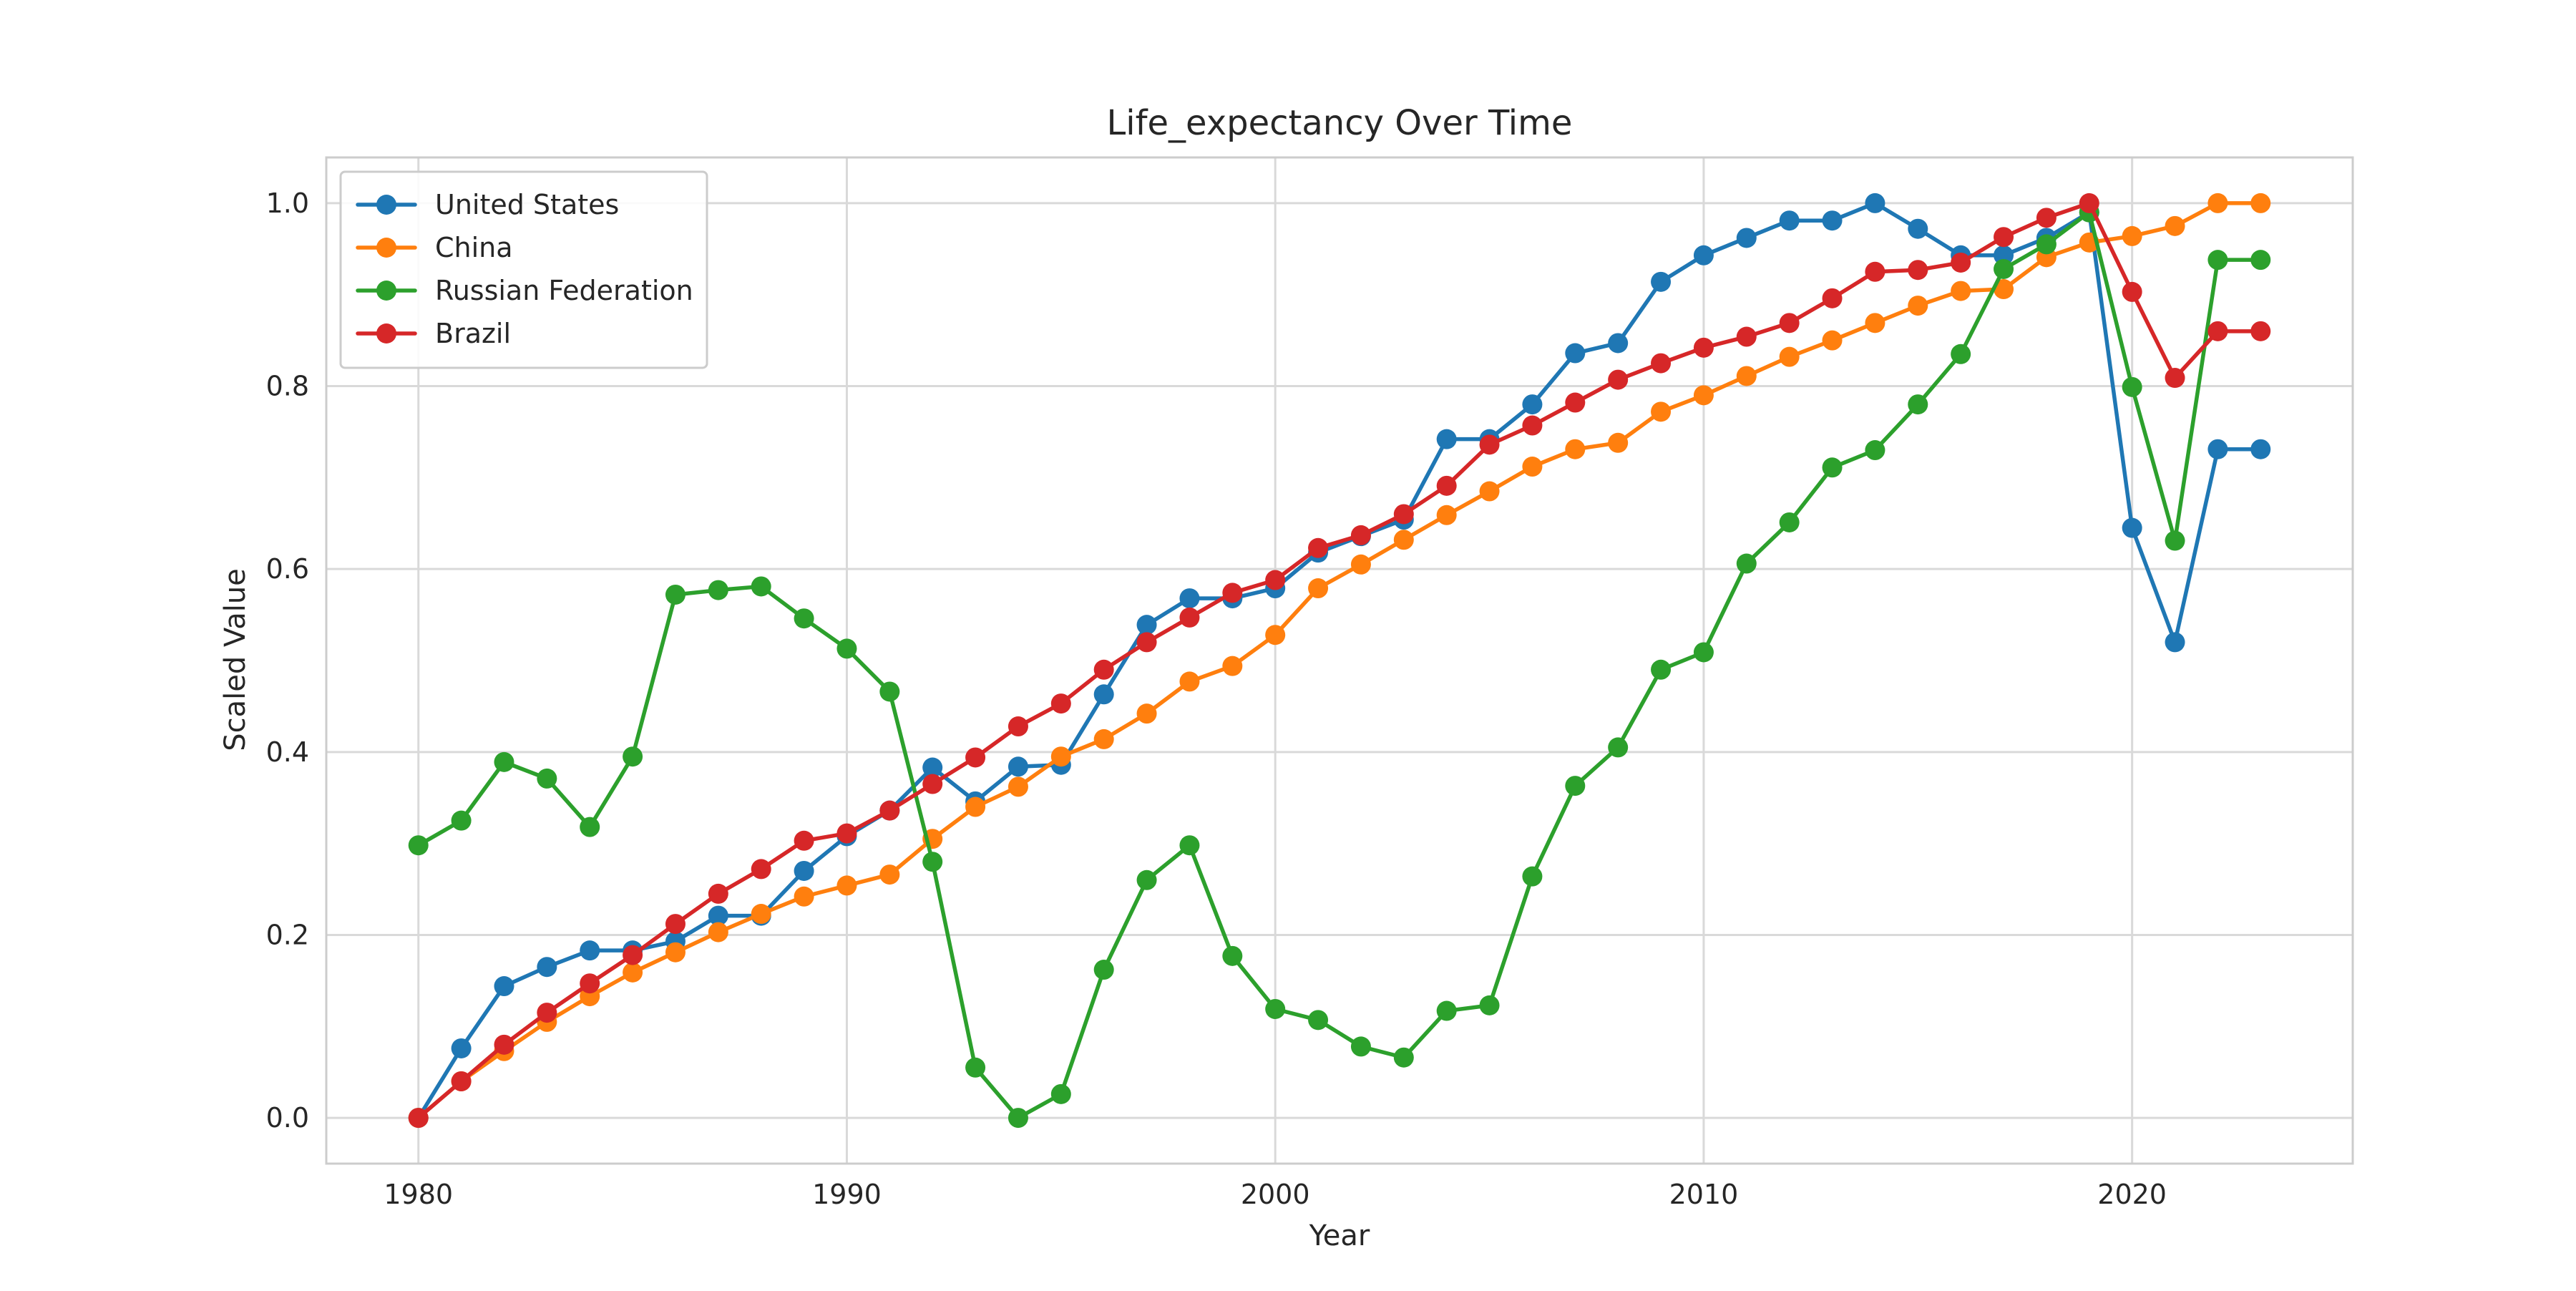 Image resolution: width=2576 pixels, height=1291 pixels. I want to click on legend-label-brazil: Brazil, so click(473, 333).